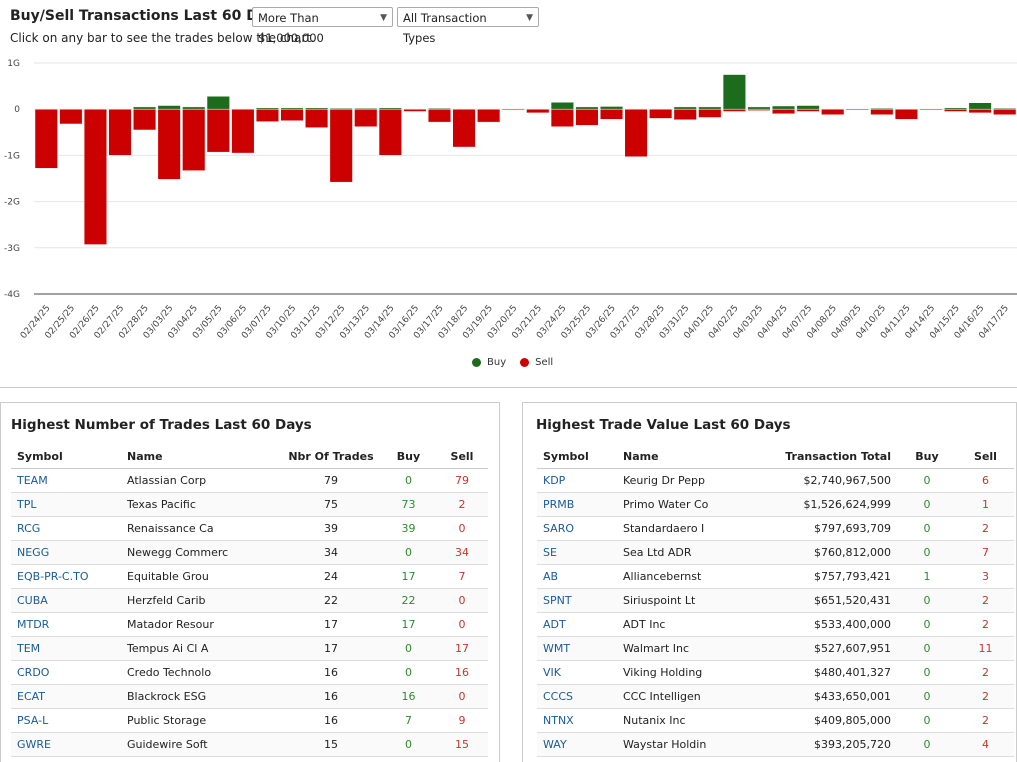  What do you see at coordinates (775, 600) in the screenshot?
I see `table-row: SPNT Siriuspoint Lt $651,520,431 0 2` at bounding box center [775, 600].